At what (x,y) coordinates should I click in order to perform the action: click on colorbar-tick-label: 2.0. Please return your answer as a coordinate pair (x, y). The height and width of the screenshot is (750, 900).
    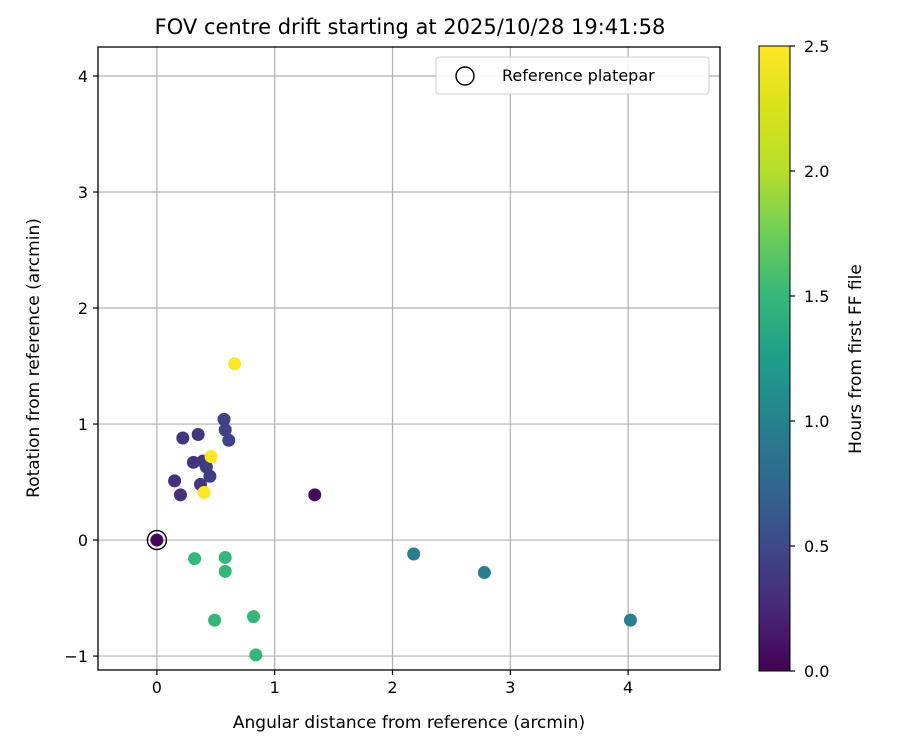
    Looking at the image, I should click on (816, 171).